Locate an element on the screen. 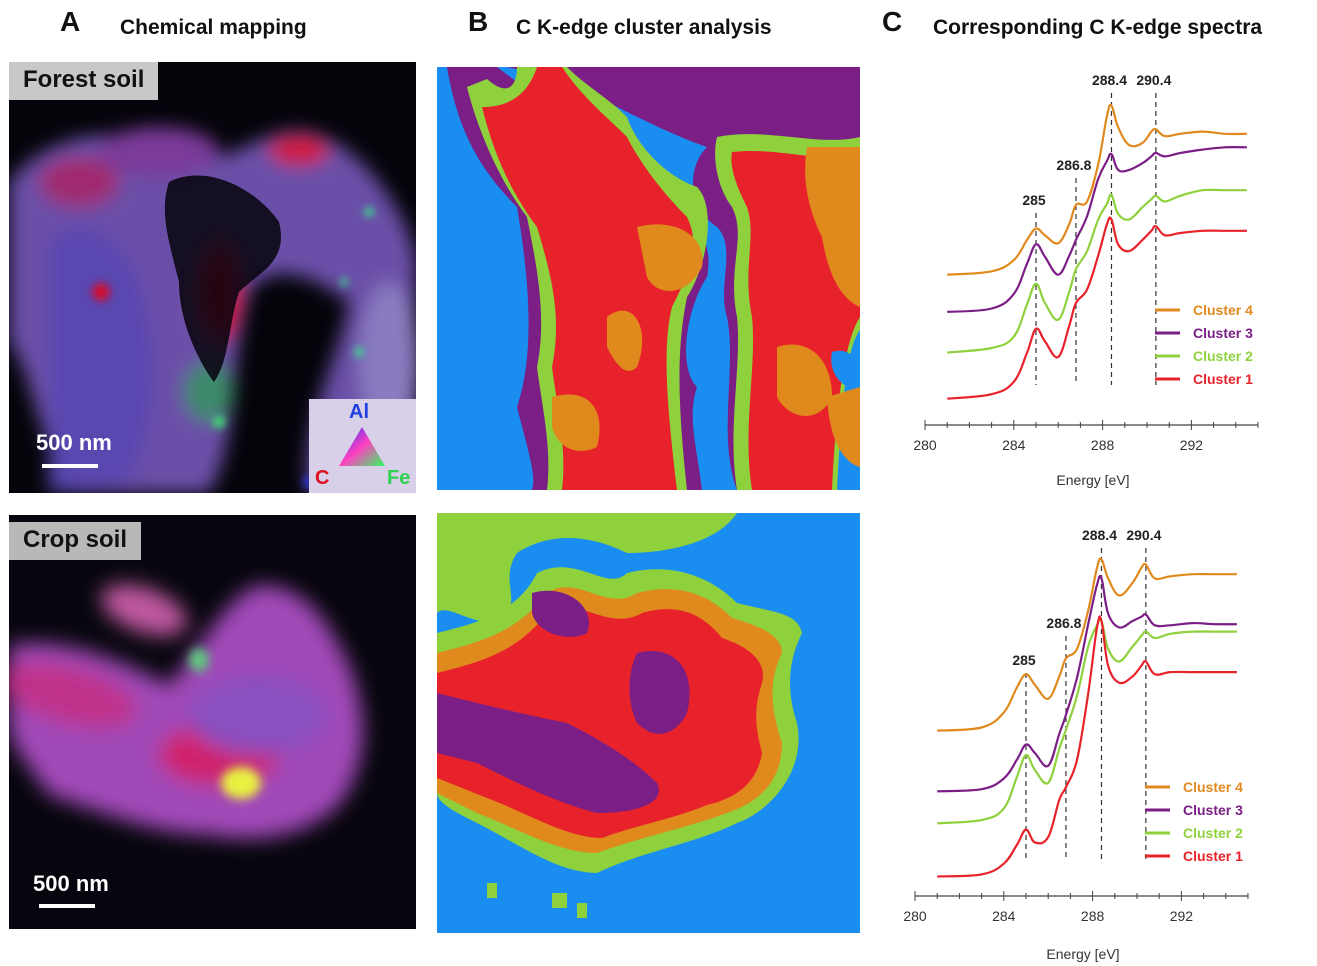 This screenshot has width=1317, height=966. ternary-triangle-icon is located at coordinates (362, 446).